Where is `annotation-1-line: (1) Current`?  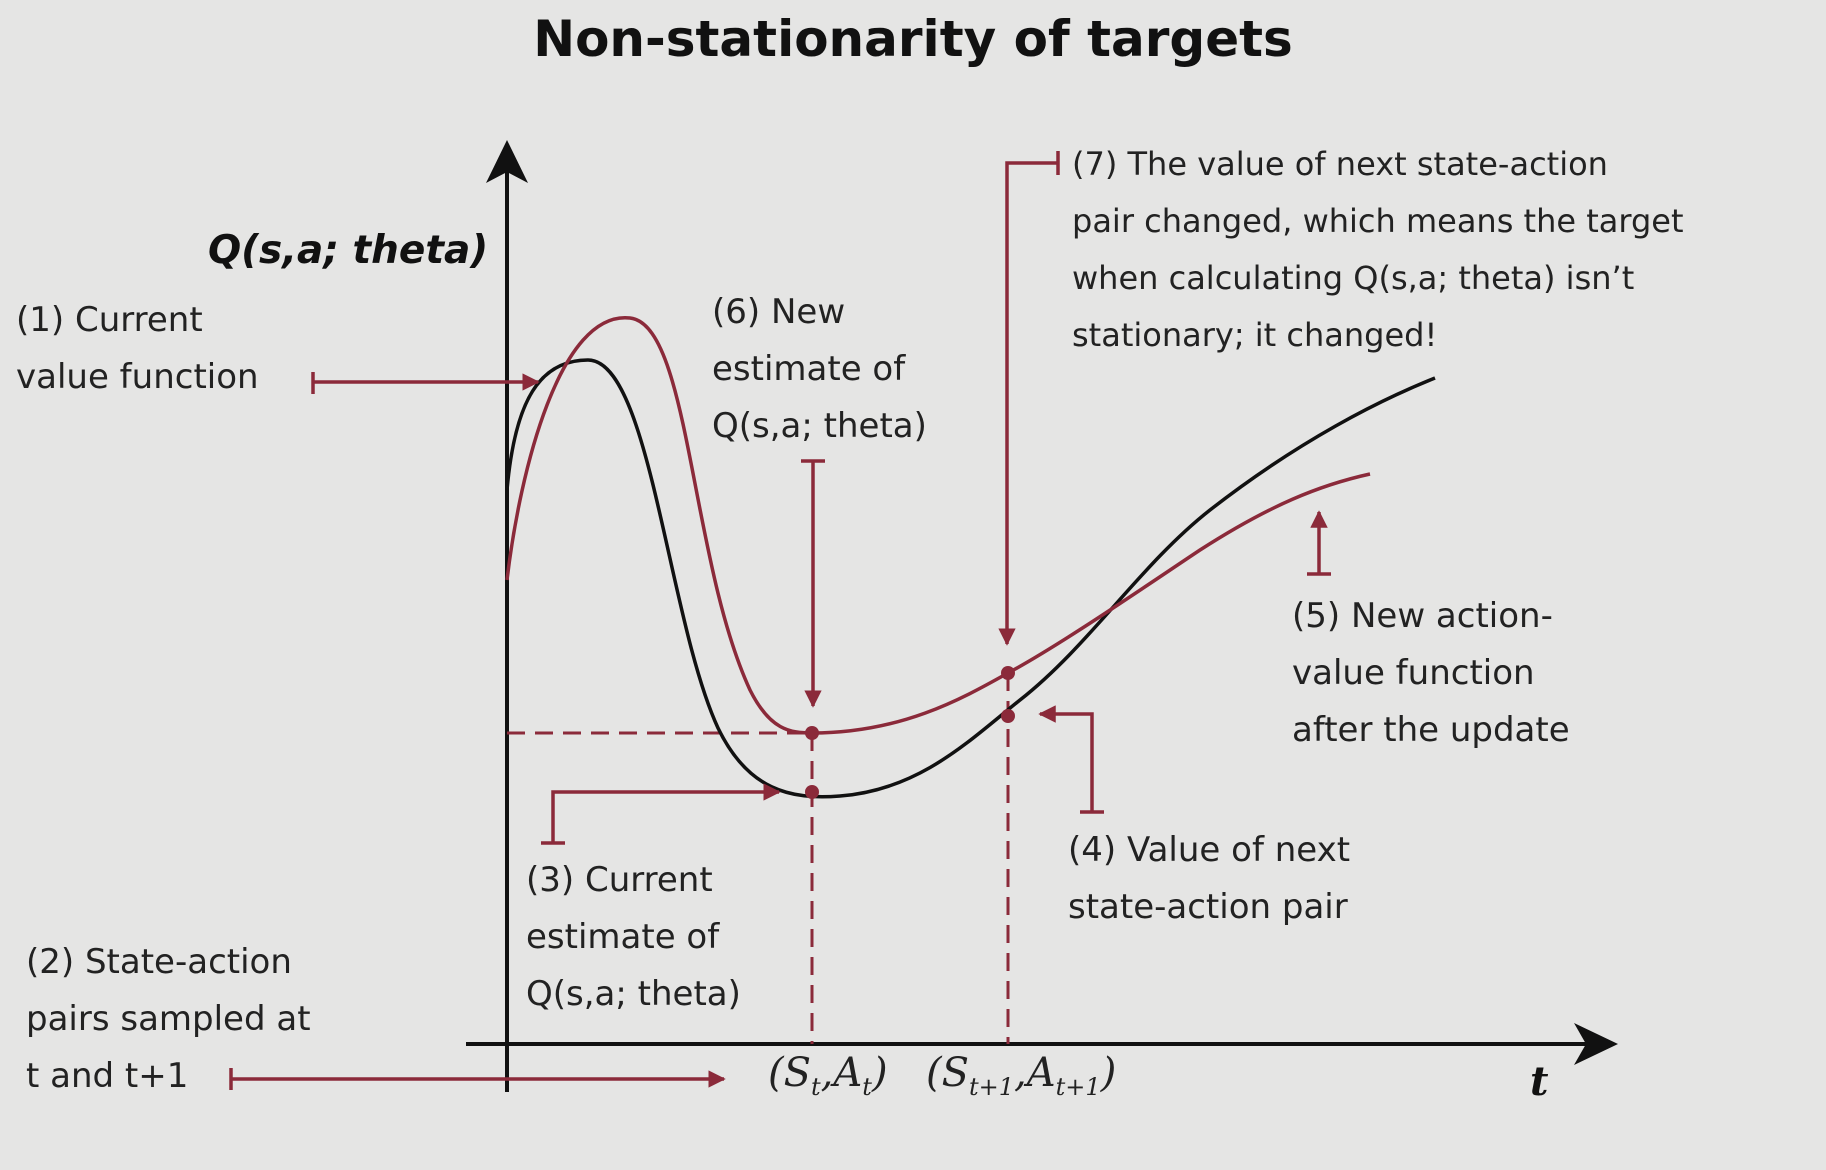
annotation-1-line: (1) Current is located at coordinates (109, 320).